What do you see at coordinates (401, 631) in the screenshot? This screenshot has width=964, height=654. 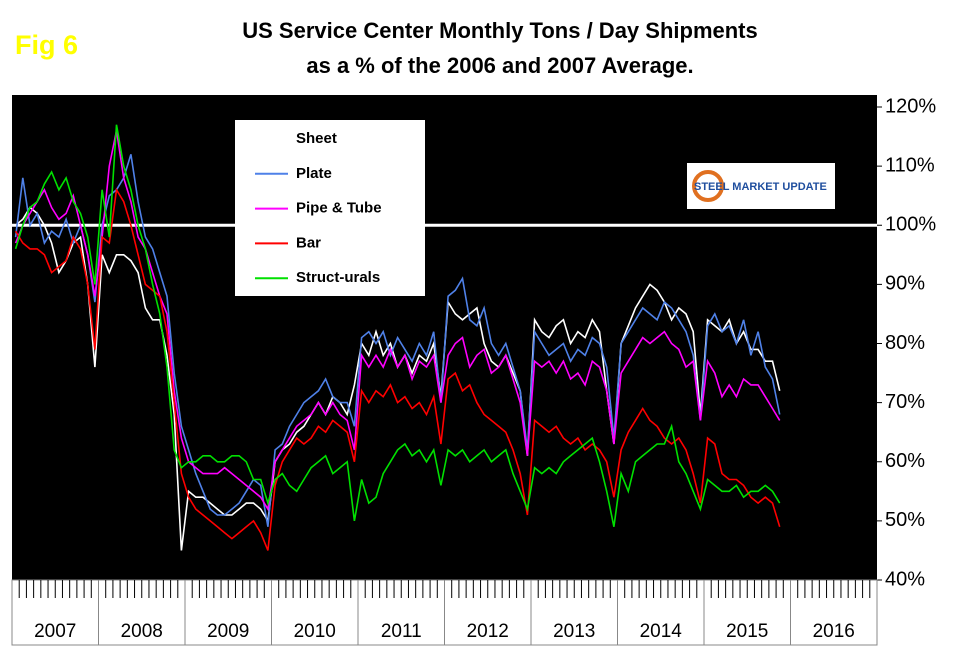 I see `x-tick-label: 2011` at bounding box center [401, 631].